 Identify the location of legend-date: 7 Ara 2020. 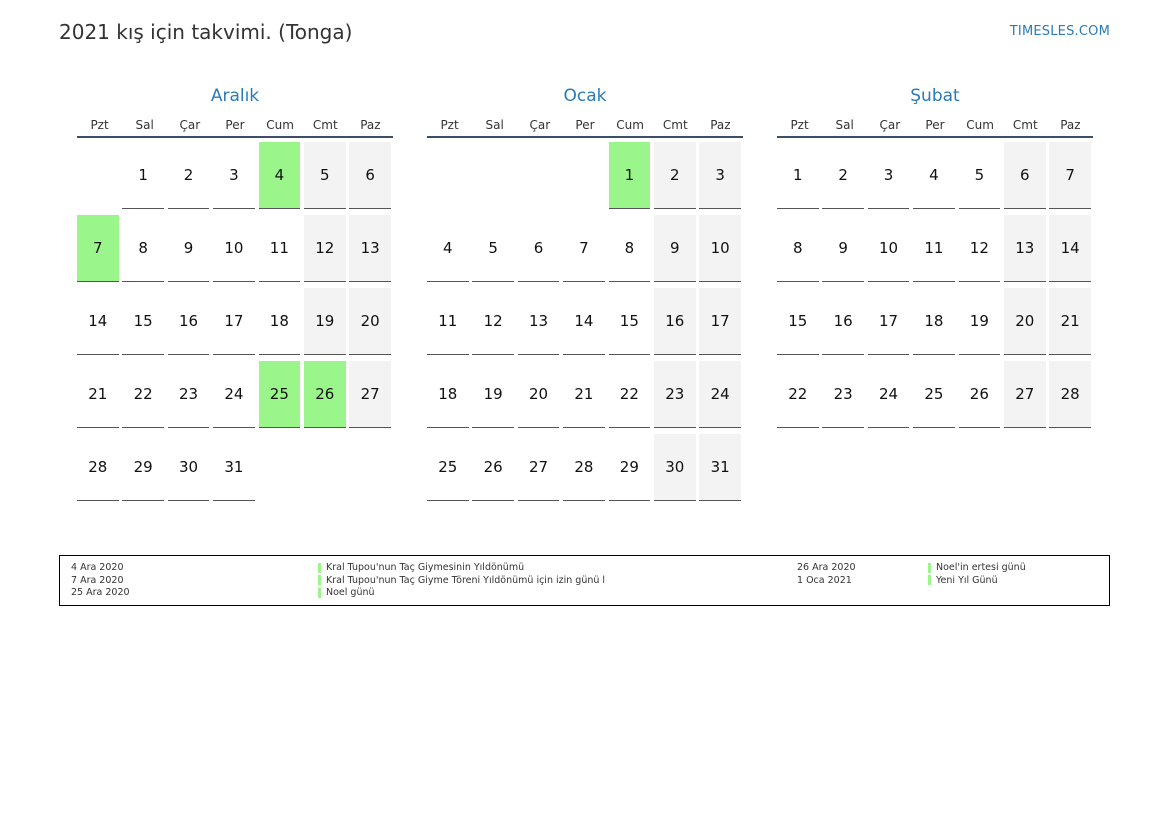
(97, 580).